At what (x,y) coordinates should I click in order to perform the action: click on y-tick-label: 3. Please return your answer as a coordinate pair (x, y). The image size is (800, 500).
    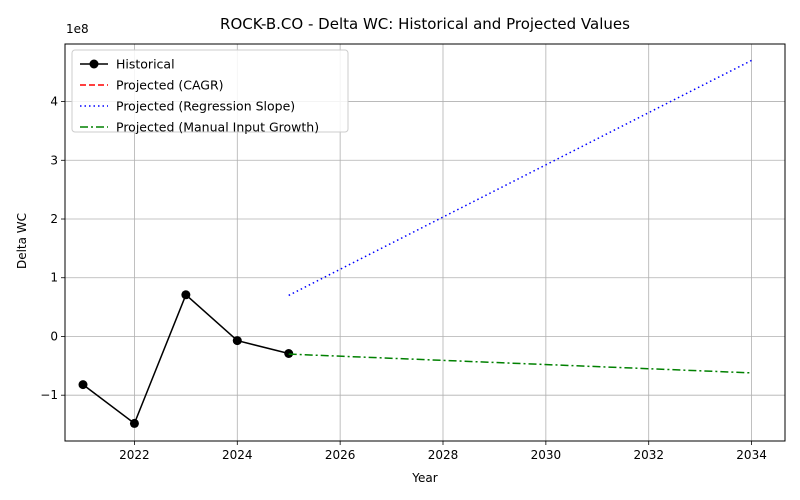
    Looking at the image, I should click on (54, 160).